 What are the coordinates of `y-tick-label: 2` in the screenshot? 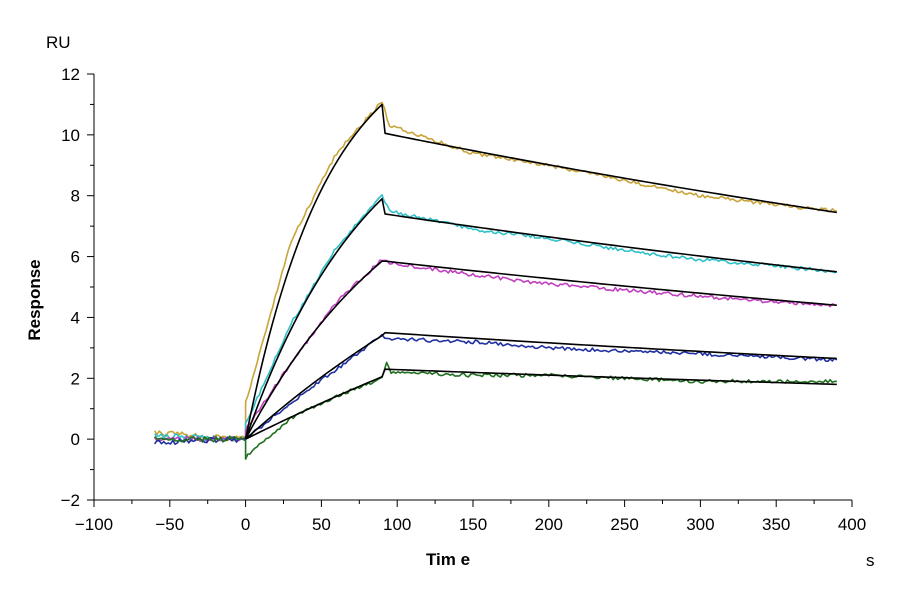 It's located at (75, 378).